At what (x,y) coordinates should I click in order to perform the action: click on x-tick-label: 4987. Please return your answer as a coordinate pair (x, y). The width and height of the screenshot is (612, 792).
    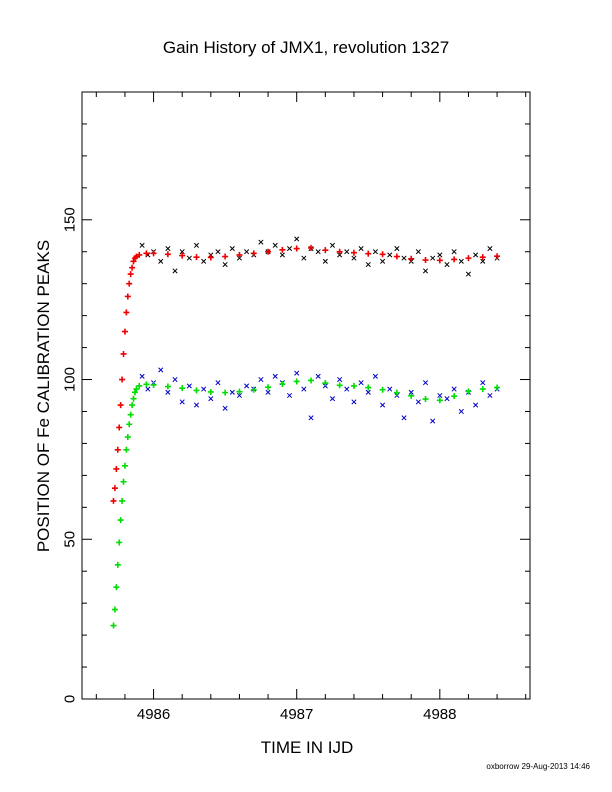
    Looking at the image, I should click on (296, 714).